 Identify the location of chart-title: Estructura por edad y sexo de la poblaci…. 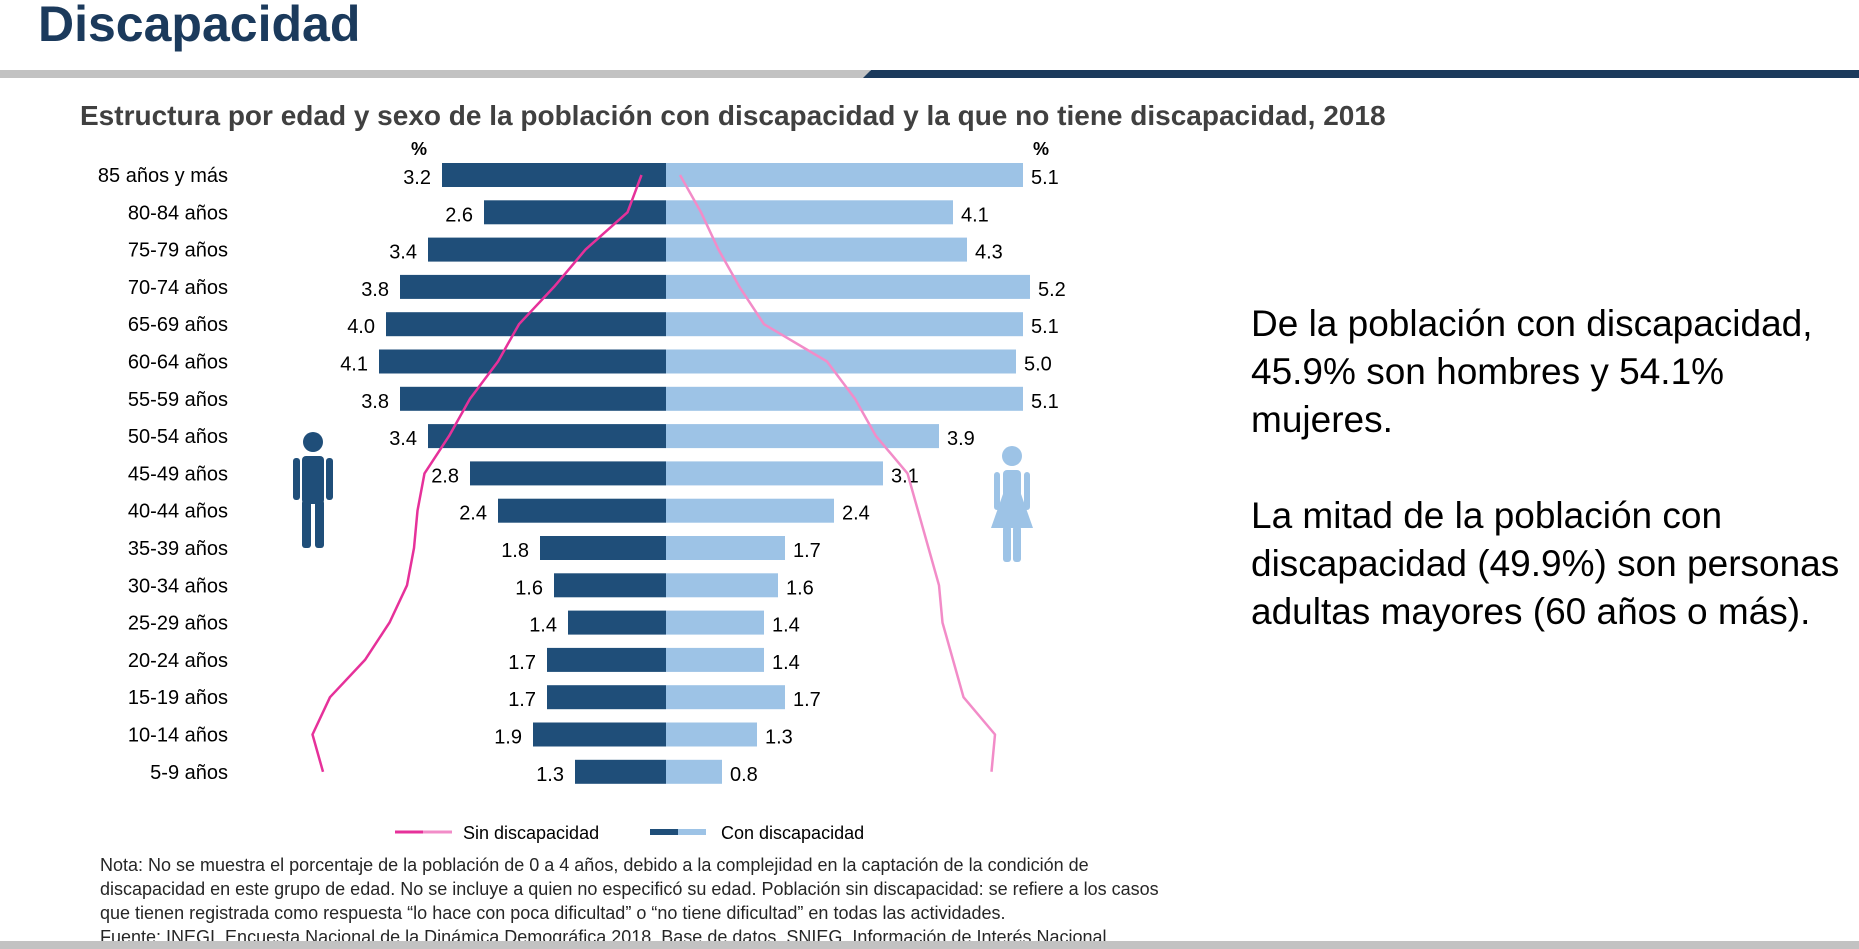
(733, 115).